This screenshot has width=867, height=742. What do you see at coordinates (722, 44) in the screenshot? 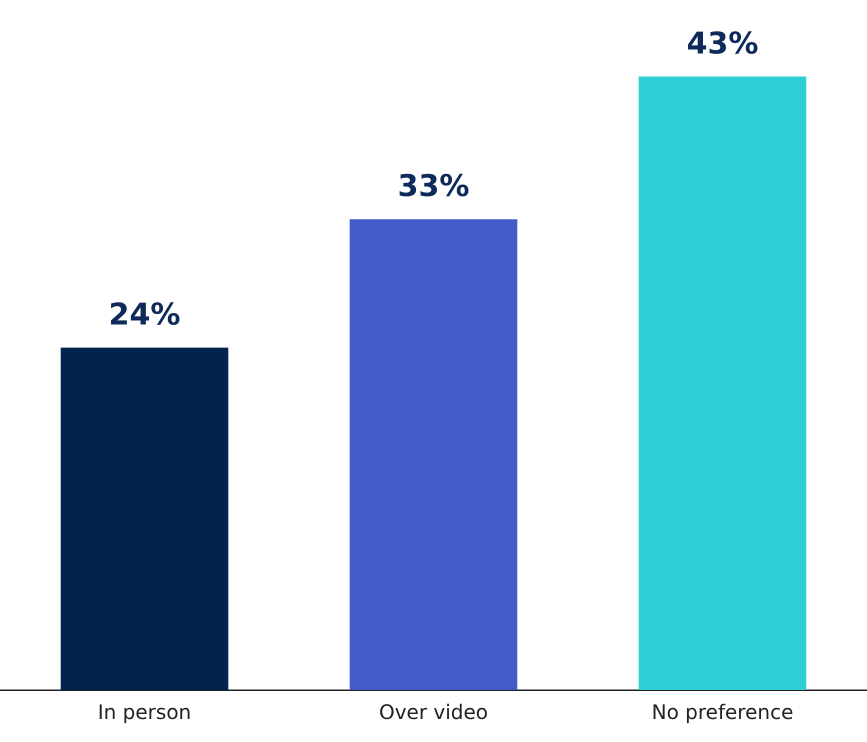
I see `data-label: 43%` at bounding box center [722, 44].